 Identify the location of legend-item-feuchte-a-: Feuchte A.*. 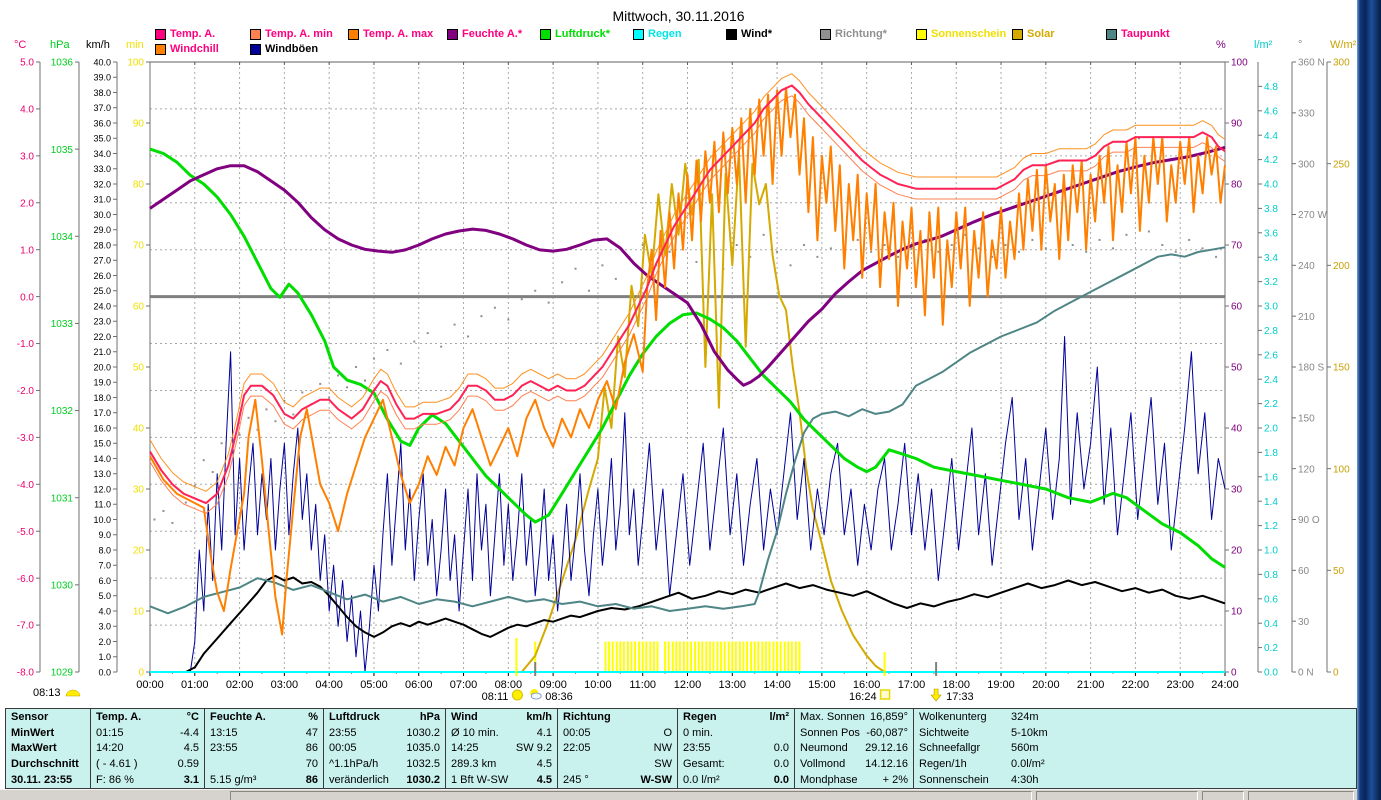
(484, 34).